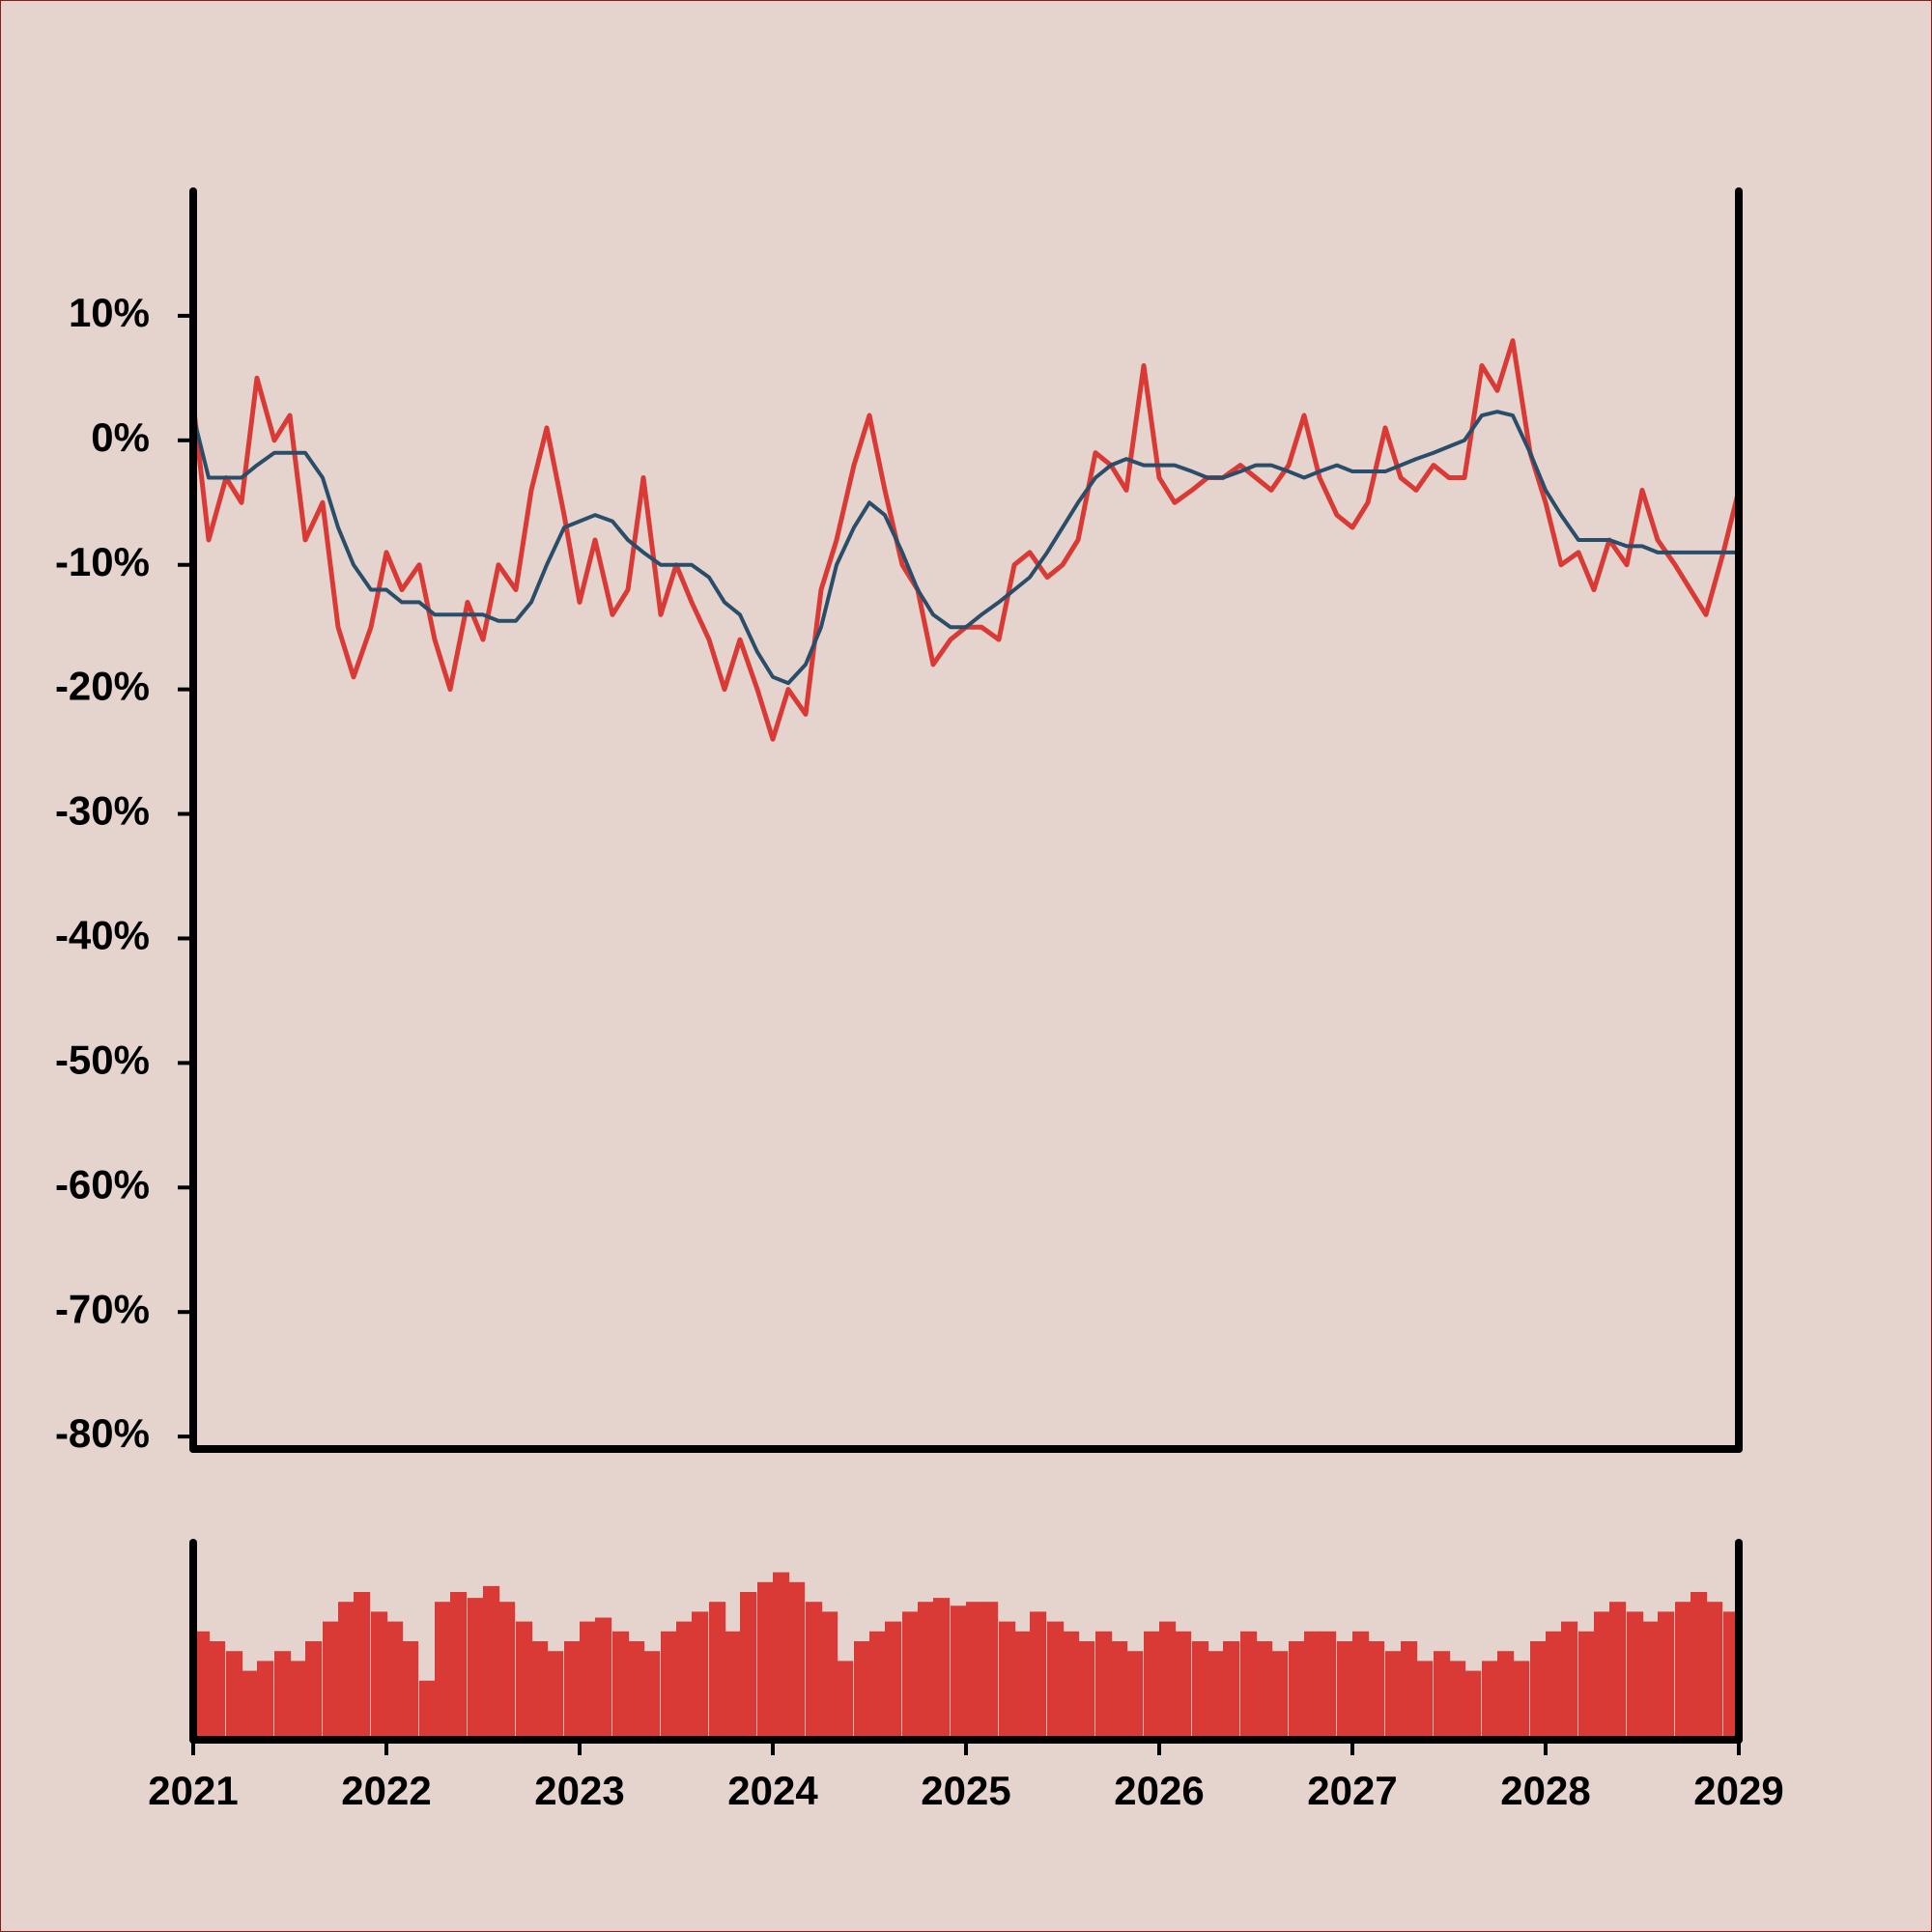  Describe the element at coordinates (102, 811) in the screenshot. I see `y-tick-label: -30%` at that location.